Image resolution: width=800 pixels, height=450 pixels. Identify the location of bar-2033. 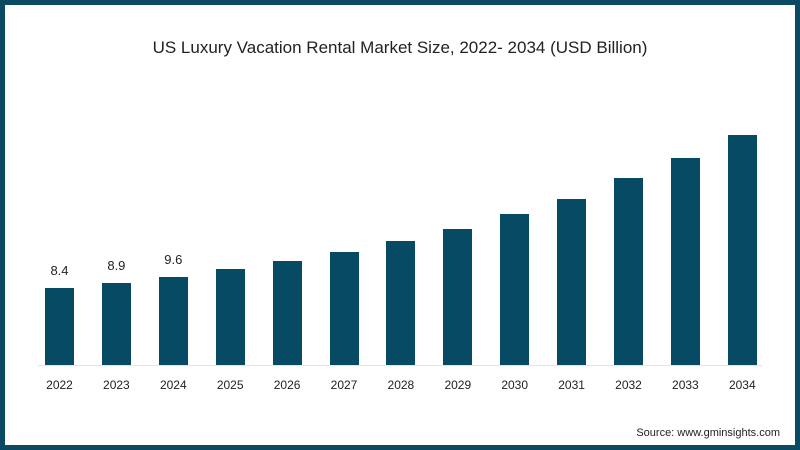
(685, 261).